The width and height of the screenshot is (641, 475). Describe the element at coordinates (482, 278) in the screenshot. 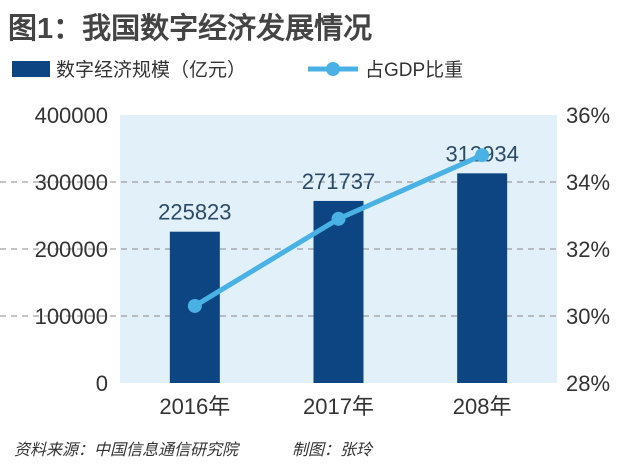

I see `bar` at that location.